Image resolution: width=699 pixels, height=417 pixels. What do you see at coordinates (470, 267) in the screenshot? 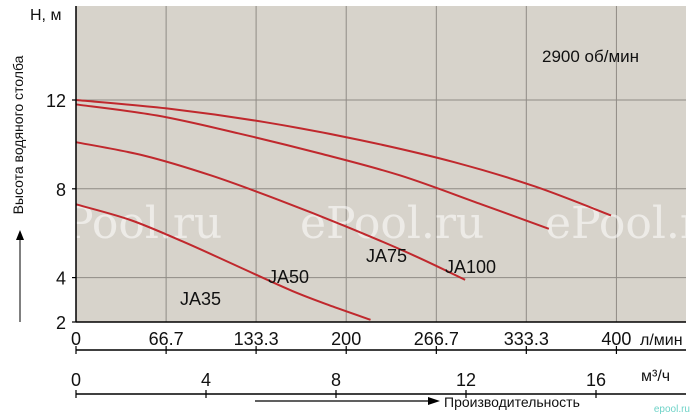
I see `curve-label-ja100: JA100` at bounding box center [470, 267].